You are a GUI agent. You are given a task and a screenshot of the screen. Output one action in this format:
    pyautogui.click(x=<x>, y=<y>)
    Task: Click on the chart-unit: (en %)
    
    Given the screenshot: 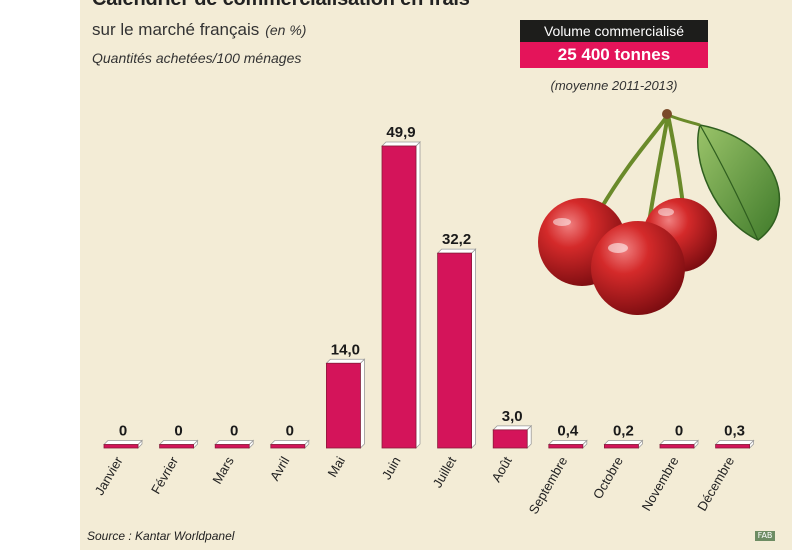 What is the action you would take?
    pyautogui.click(x=286, y=30)
    